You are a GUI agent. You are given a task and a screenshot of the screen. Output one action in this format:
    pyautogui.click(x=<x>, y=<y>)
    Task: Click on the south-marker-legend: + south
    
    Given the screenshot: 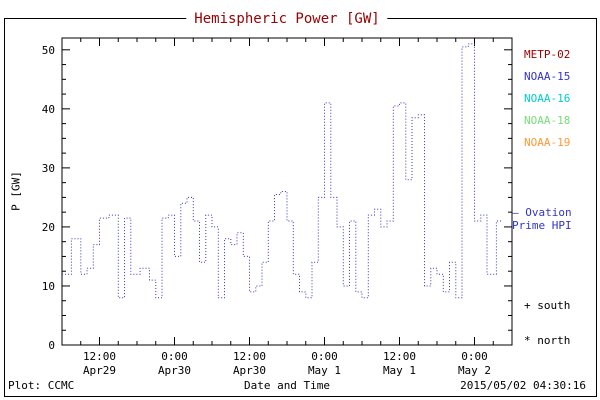 What is the action you would take?
    pyautogui.click(x=547, y=305)
    